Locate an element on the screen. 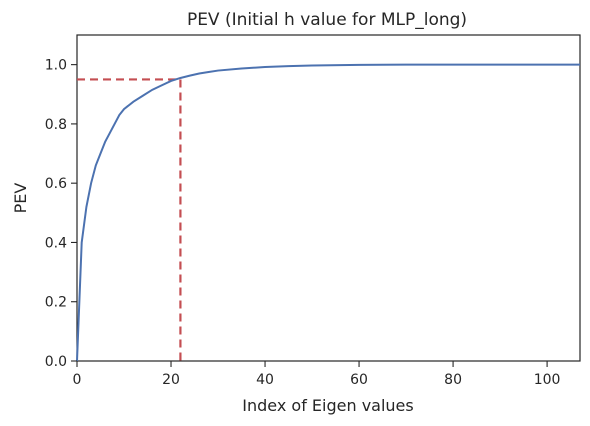 This screenshot has height=426, width=590. x-tick-label: 80 is located at coordinates (453, 380).